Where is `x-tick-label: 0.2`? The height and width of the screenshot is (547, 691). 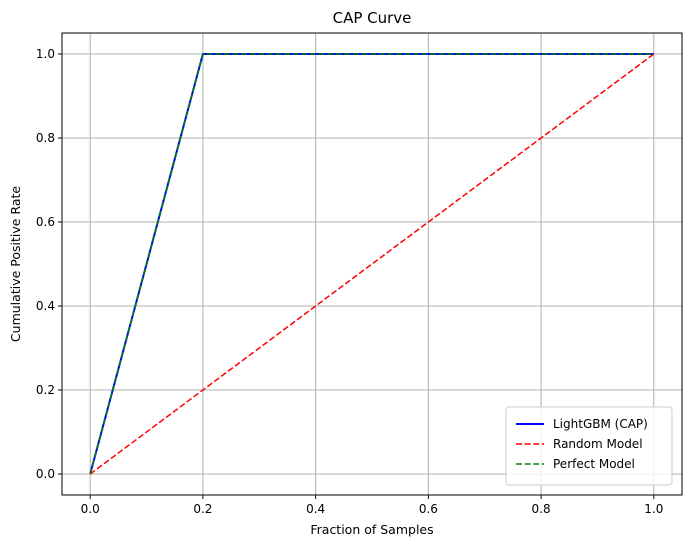
x-tick-label: 0.2 is located at coordinates (202, 509).